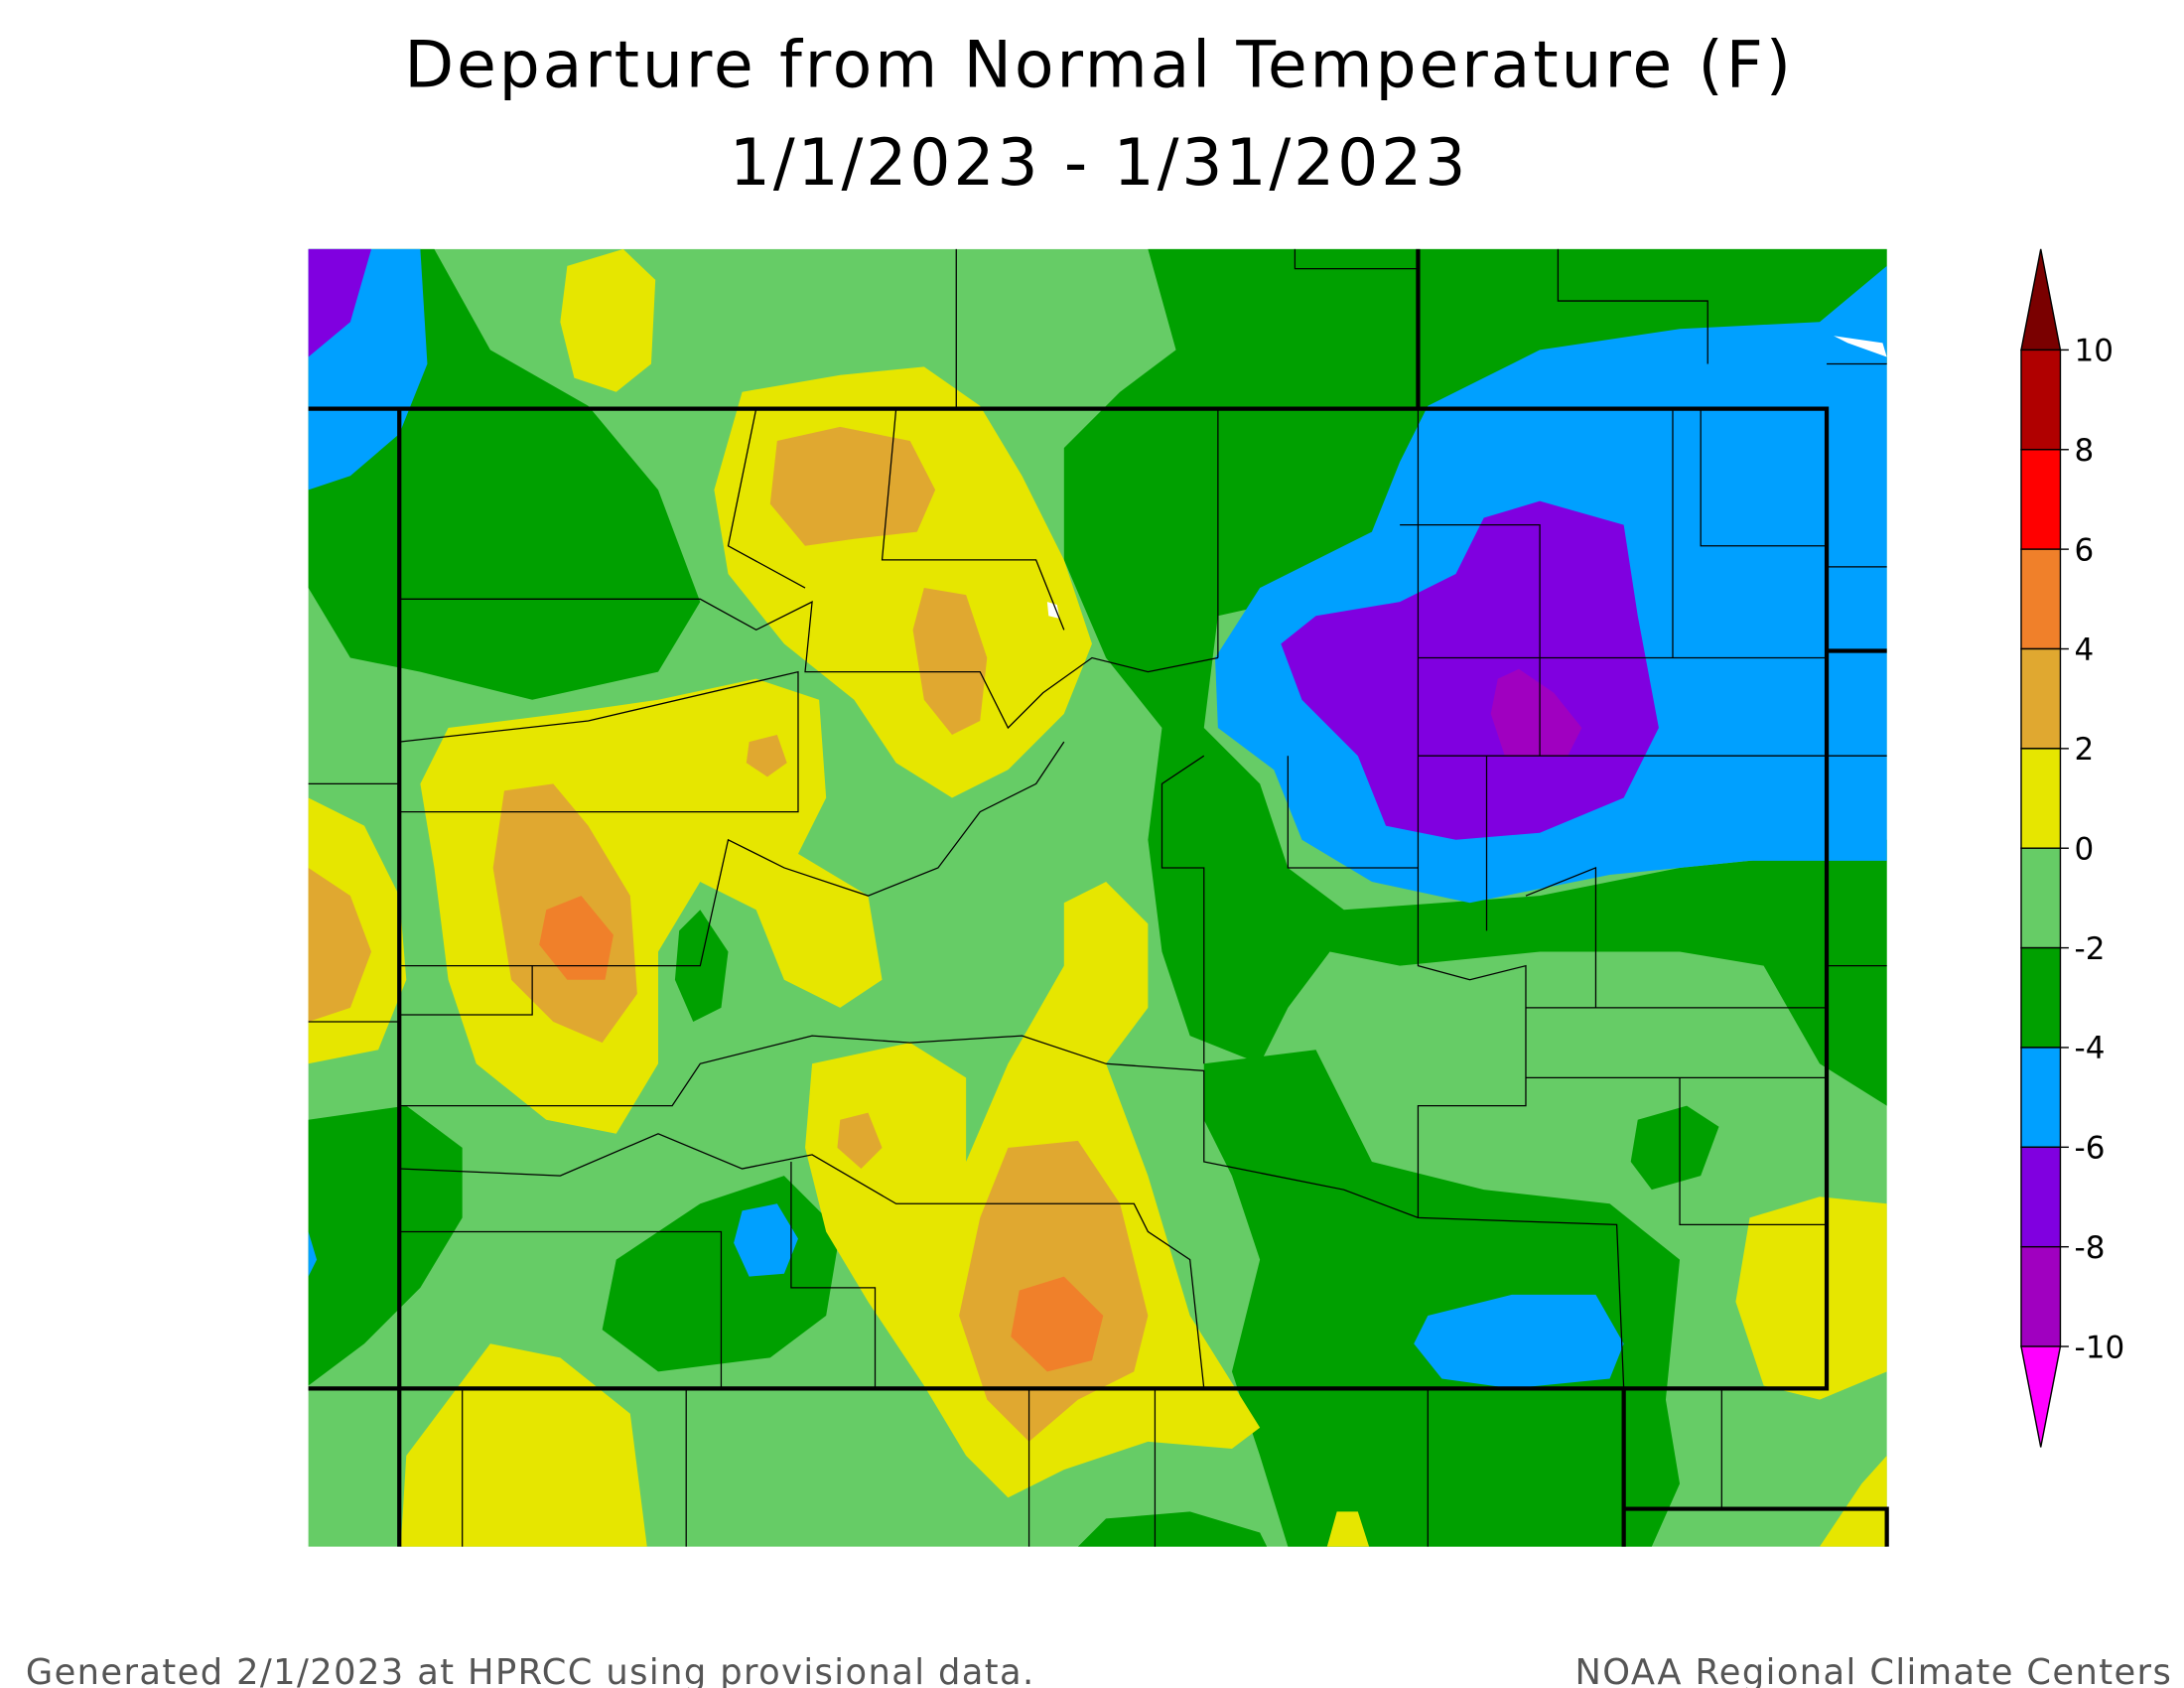 Image resolution: width=2184 pixels, height=1688 pixels. What do you see at coordinates (2100, 1347) in the screenshot?
I see `legend-tick-label: -10` at bounding box center [2100, 1347].